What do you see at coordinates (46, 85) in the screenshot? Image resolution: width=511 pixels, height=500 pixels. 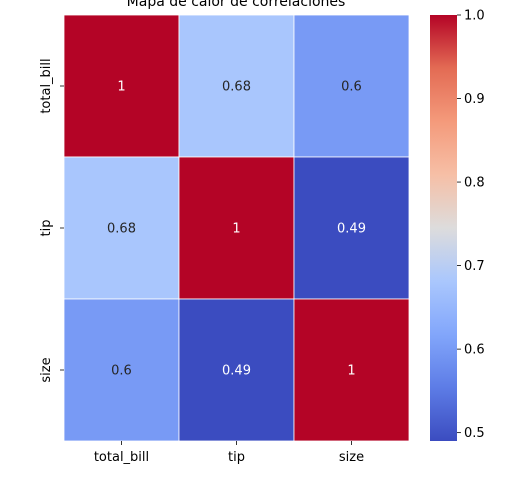 I see `y-tick-label: total_bill` at bounding box center [46, 85].